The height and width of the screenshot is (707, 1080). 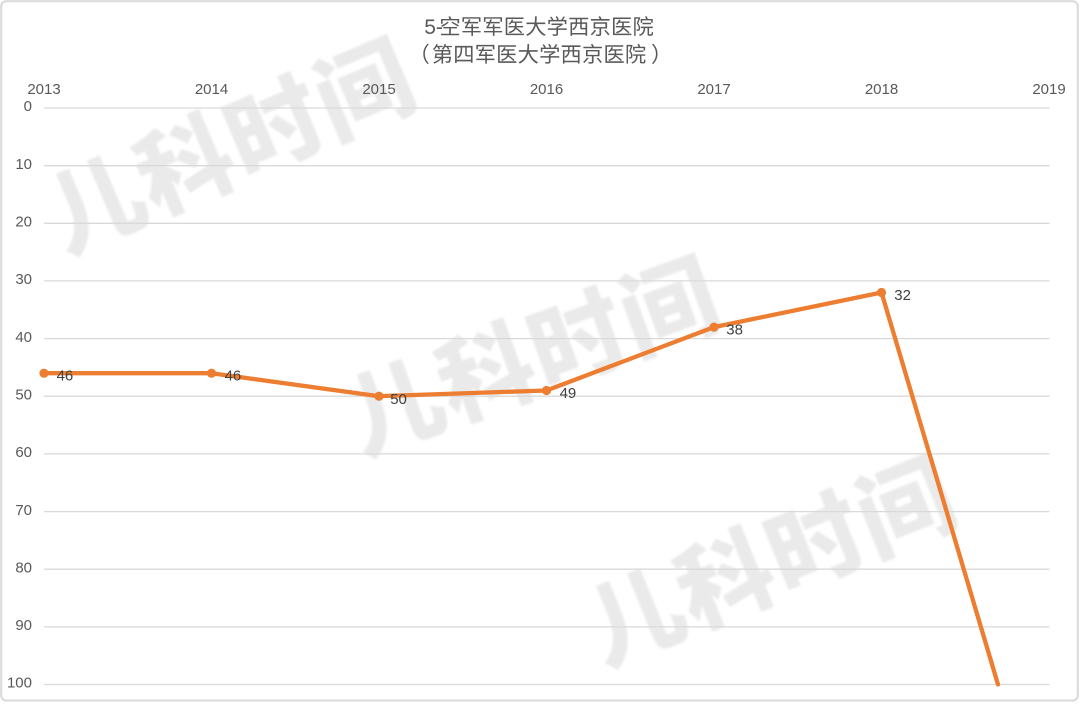 What do you see at coordinates (43, 89) in the screenshot?
I see `svg-text: 2013` at bounding box center [43, 89].